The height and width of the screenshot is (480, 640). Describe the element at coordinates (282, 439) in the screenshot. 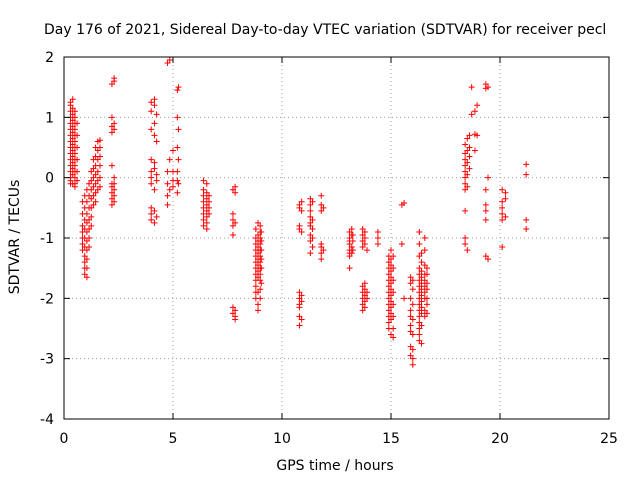

I see `x-tick-label: 10` at that location.